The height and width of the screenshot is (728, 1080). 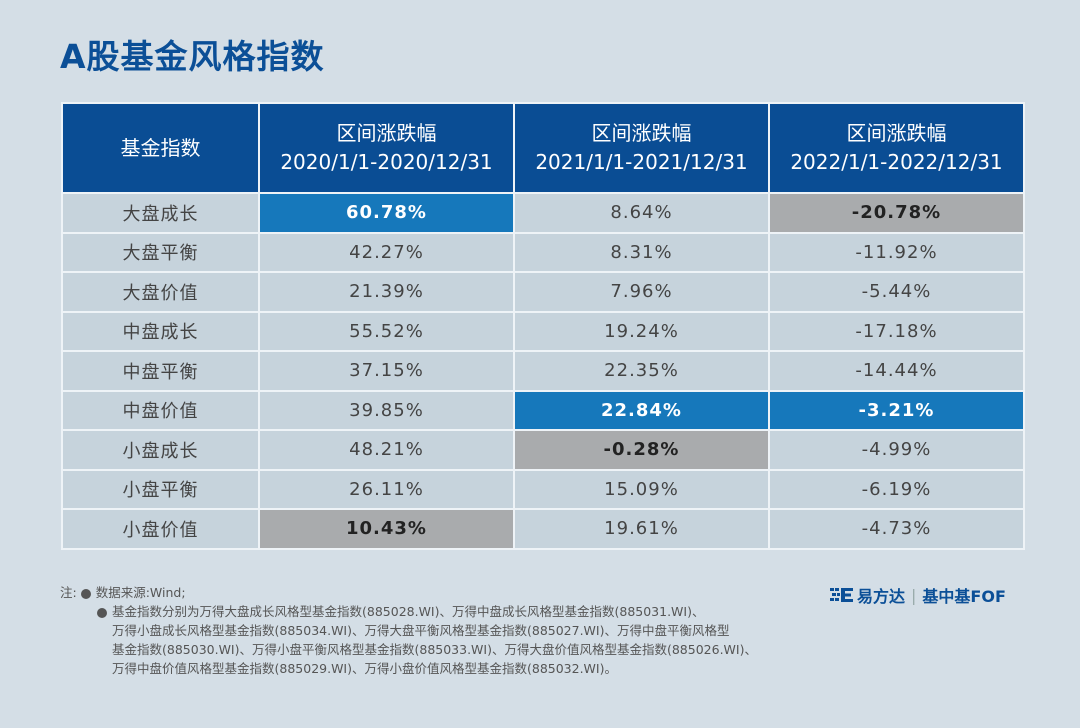 What do you see at coordinates (896, 162) in the screenshot?
I see `header-date-range: 2022/1/1-2022/12/31` at bounding box center [896, 162].